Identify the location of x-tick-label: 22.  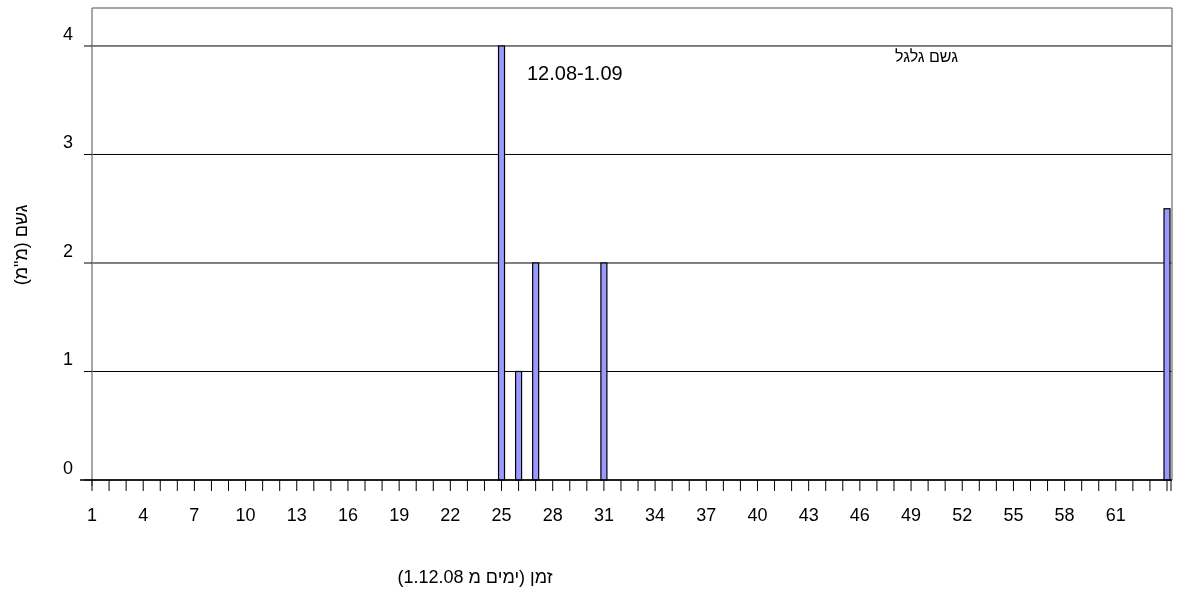
(450, 515).